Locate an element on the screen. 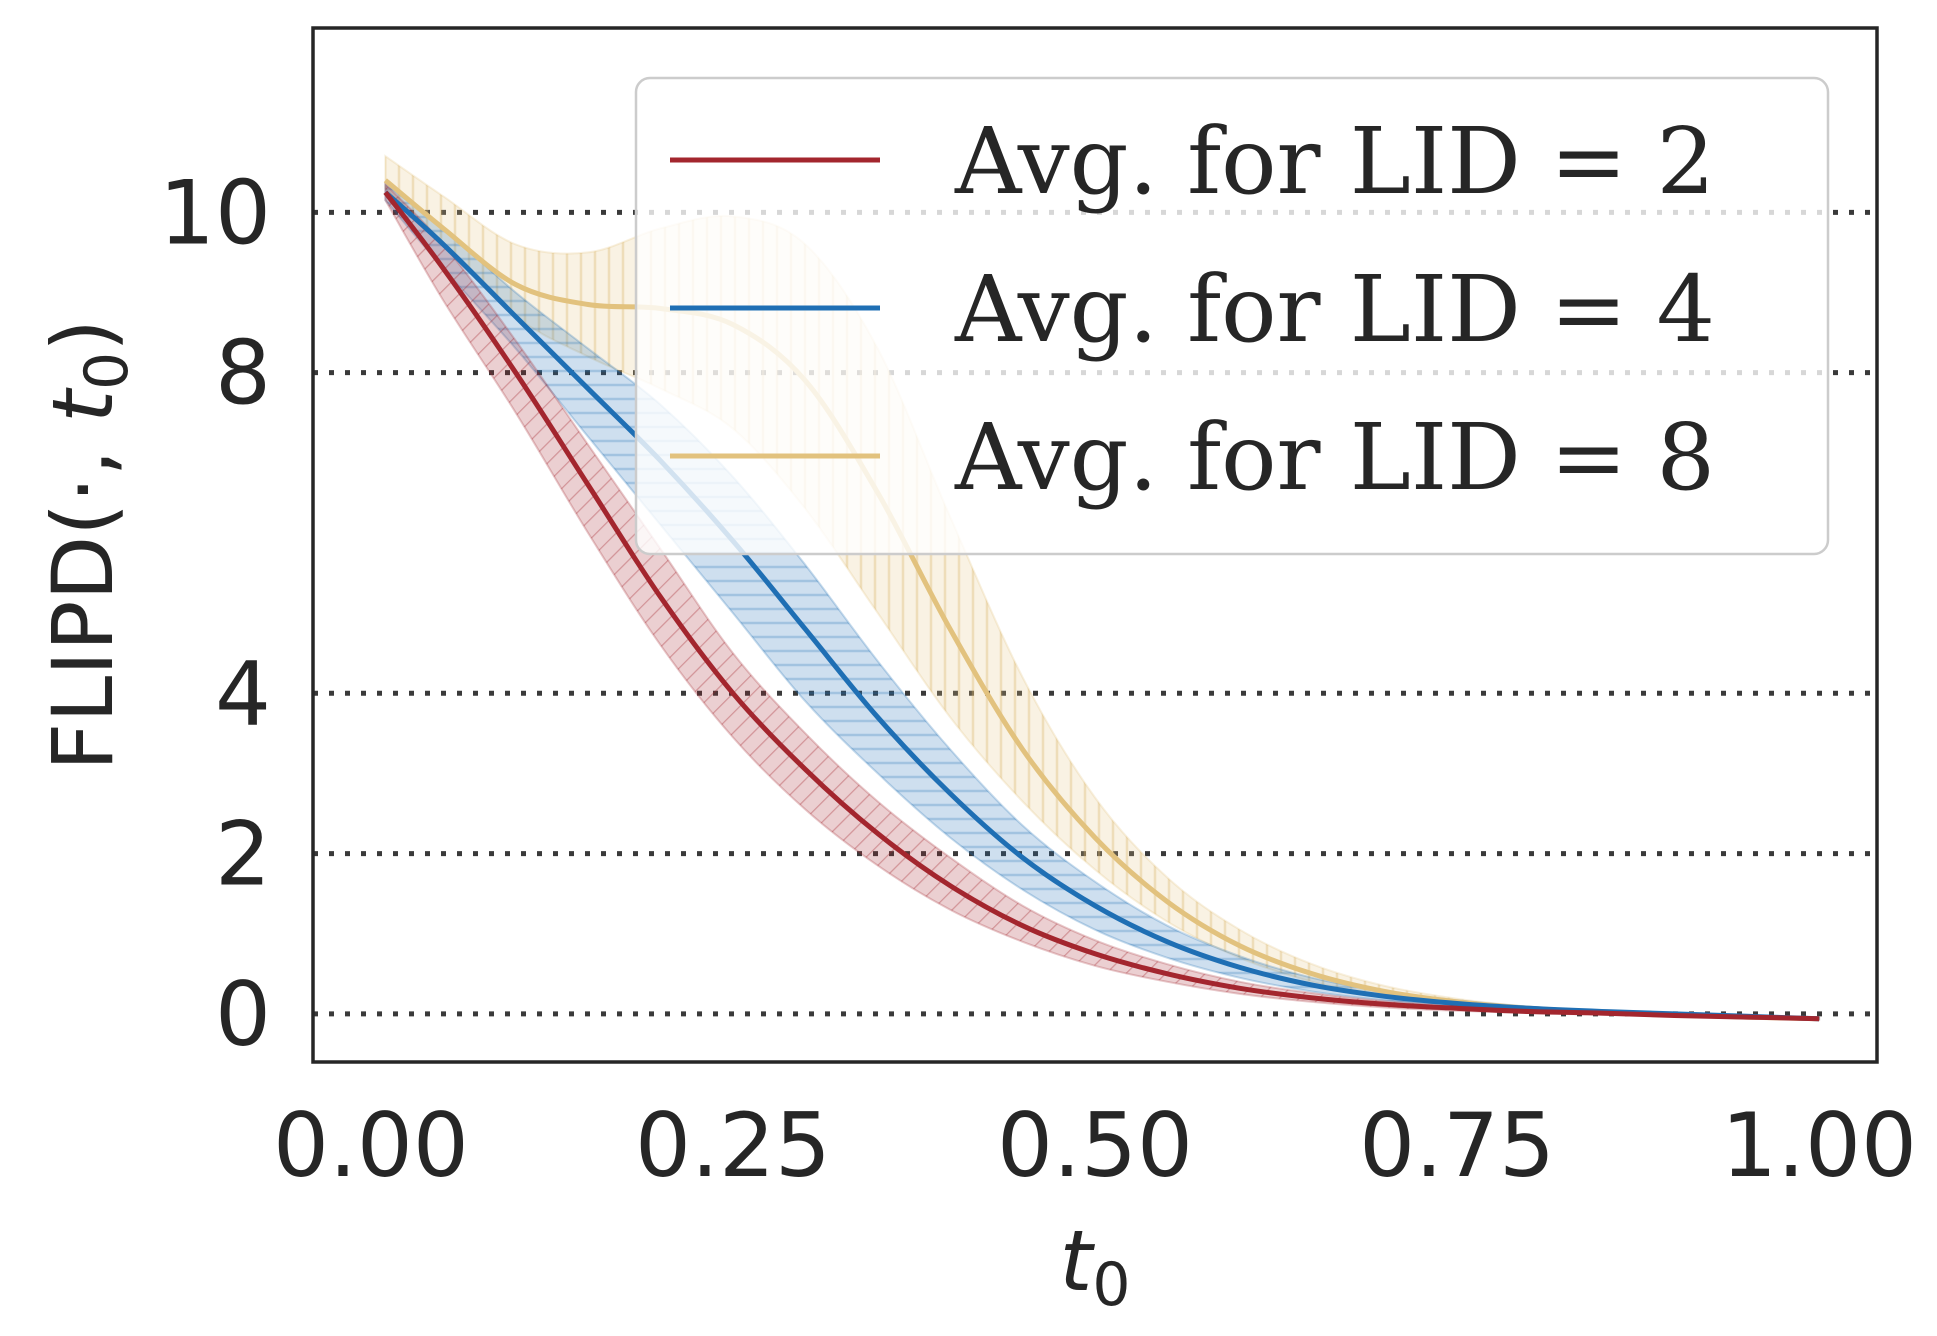  x-axis-label: t0 is located at coordinates (1094, 1266).